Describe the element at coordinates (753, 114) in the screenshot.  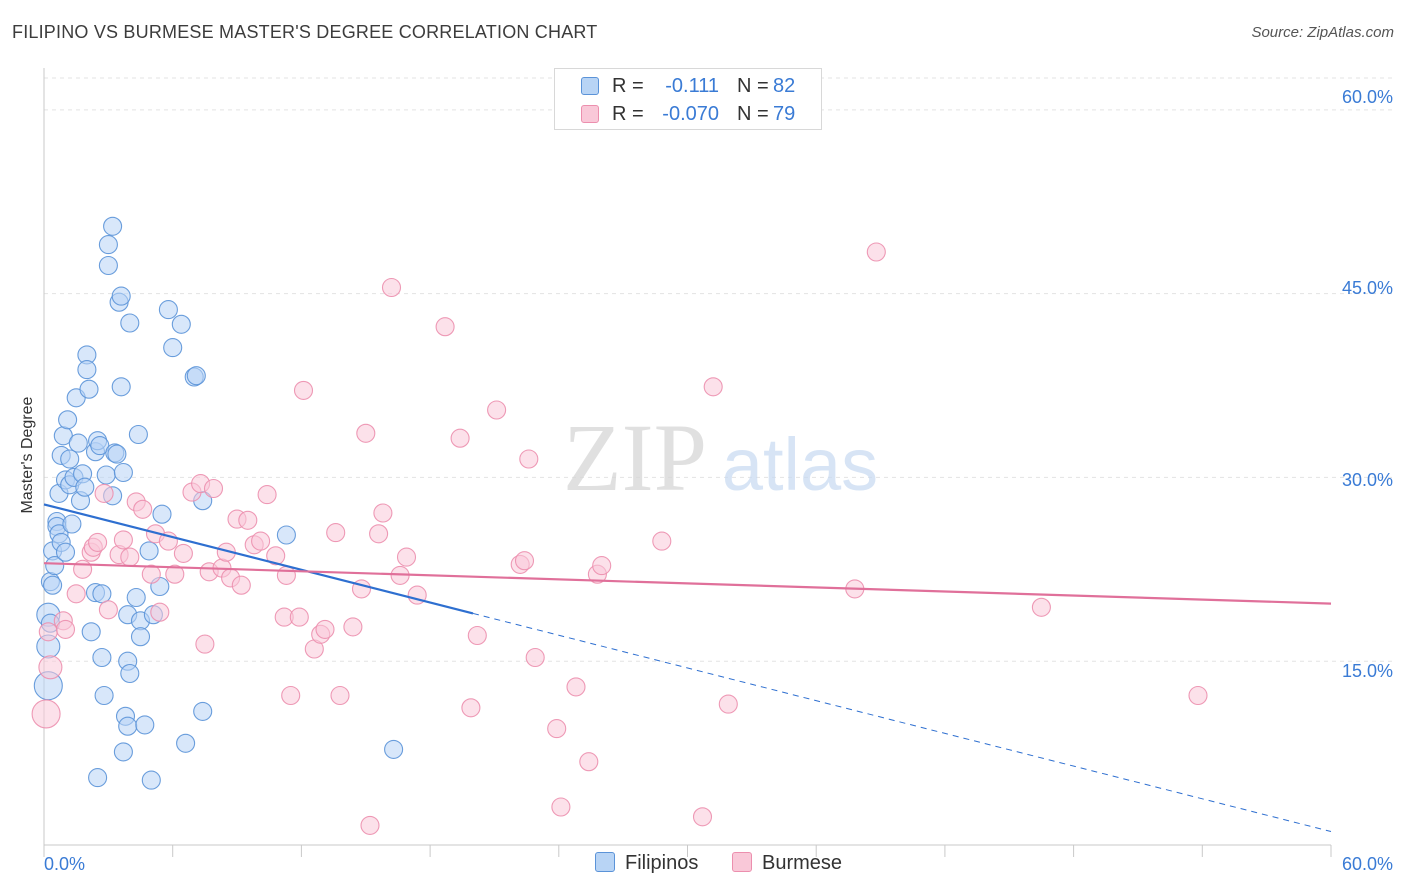
I see `n-label: N =` at that location.